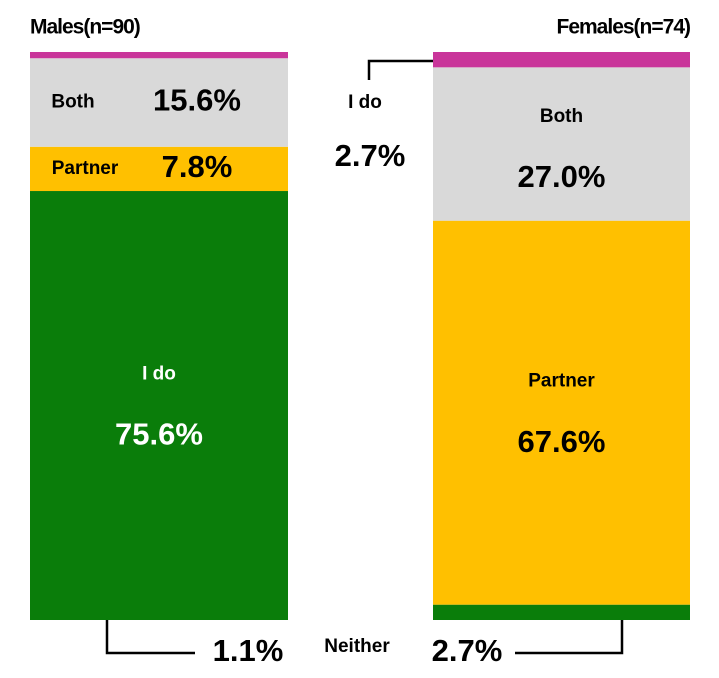  Describe the element at coordinates (197, 166) in the screenshot. I see `value-label: 7.8%` at that location.